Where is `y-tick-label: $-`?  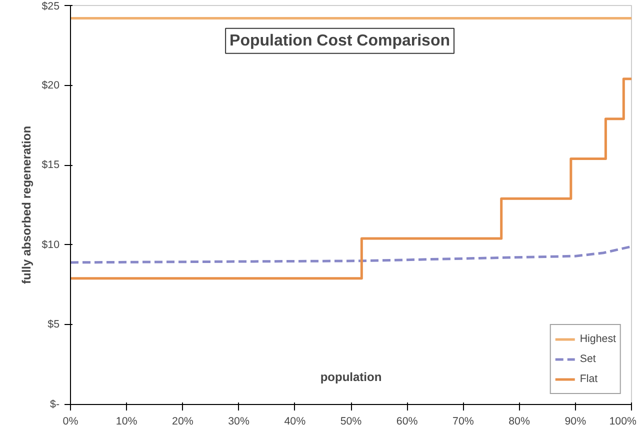 y-tick-label: $- is located at coordinates (55, 404).